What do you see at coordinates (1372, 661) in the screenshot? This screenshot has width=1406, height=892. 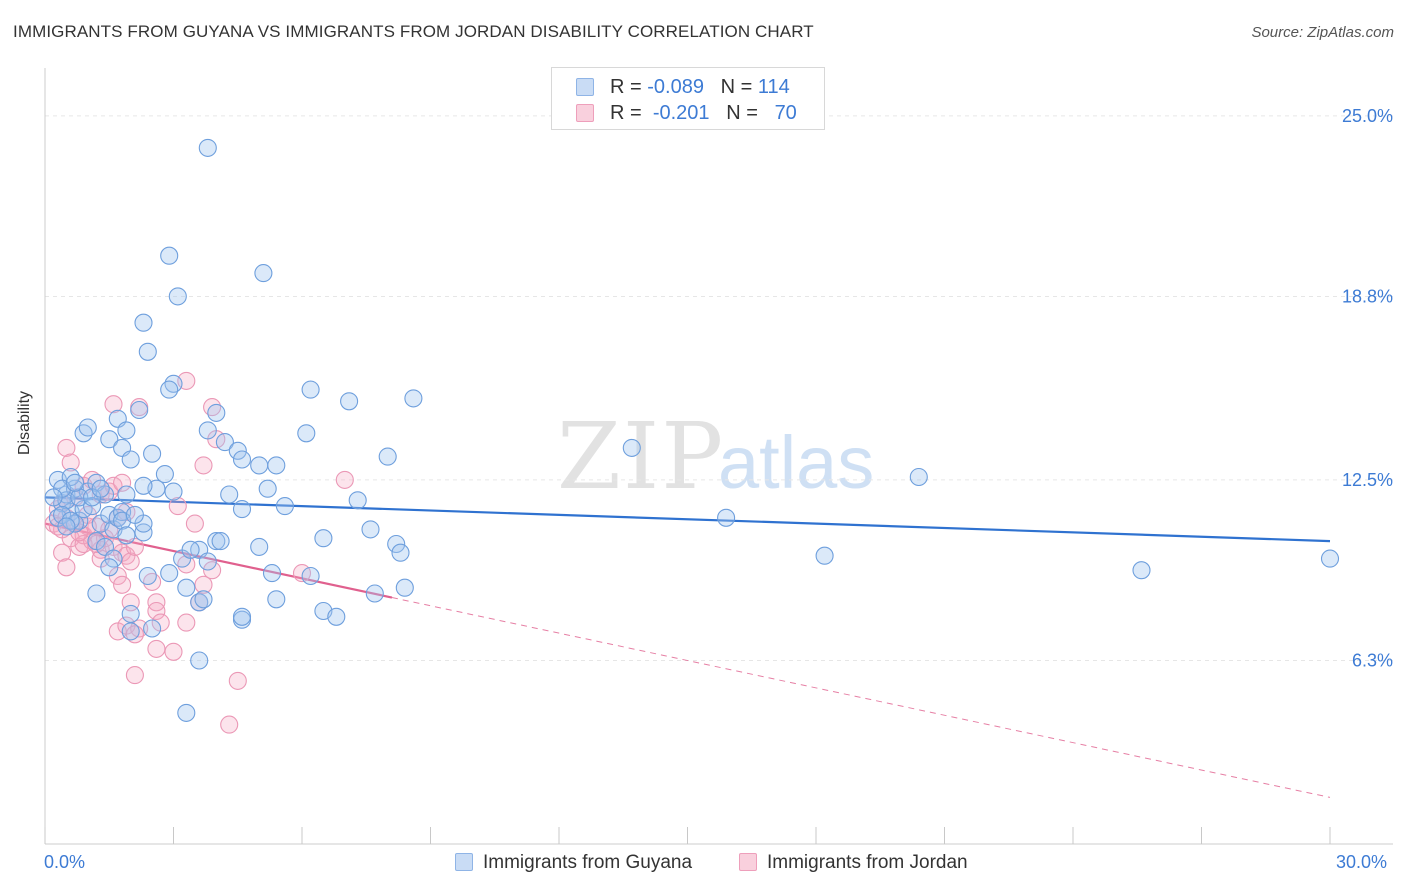 I see `y-tick-label: 6.3%` at bounding box center [1372, 661].